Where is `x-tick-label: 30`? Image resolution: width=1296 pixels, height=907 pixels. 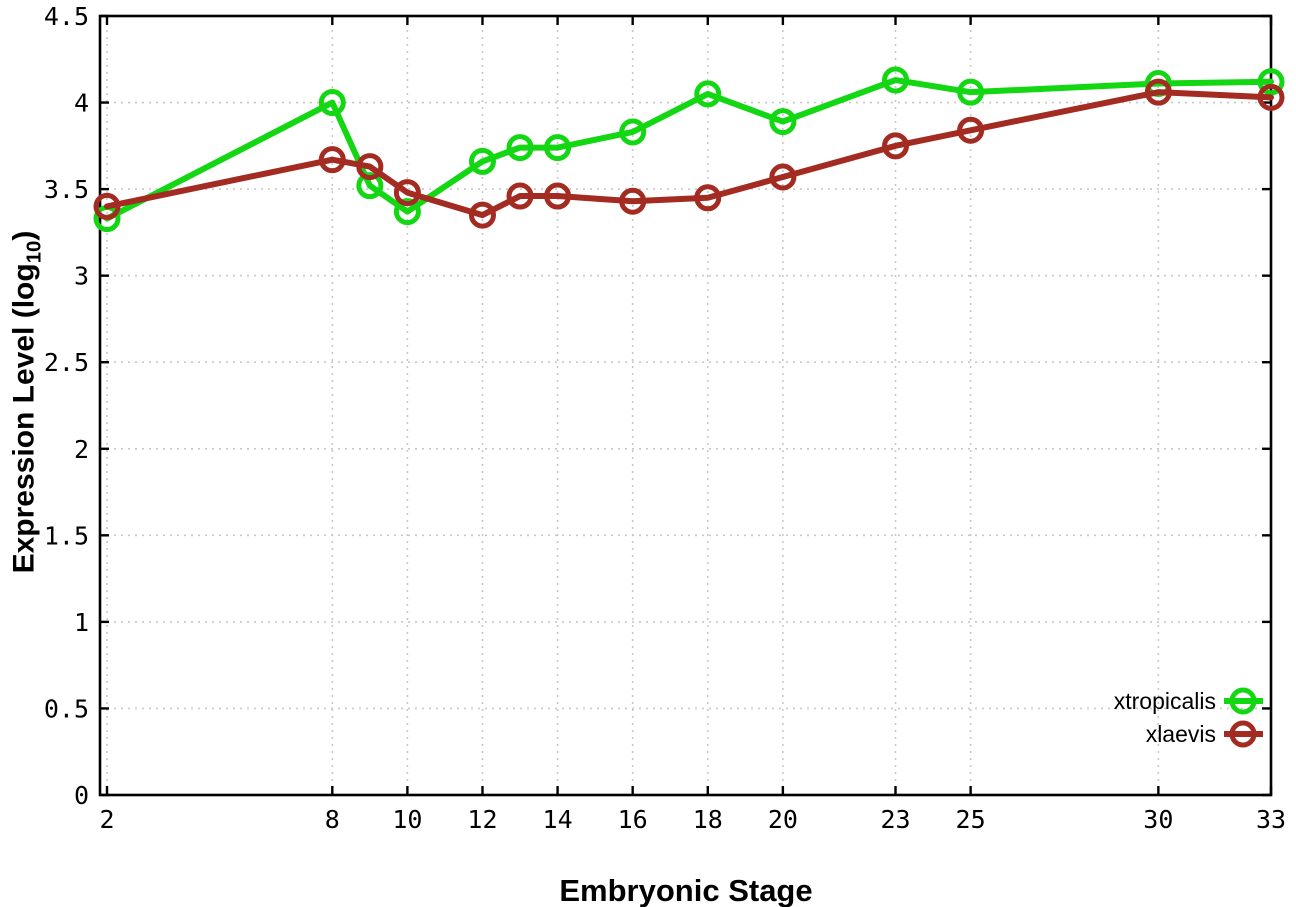 x-tick-label: 30 is located at coordinates (1158, 819).